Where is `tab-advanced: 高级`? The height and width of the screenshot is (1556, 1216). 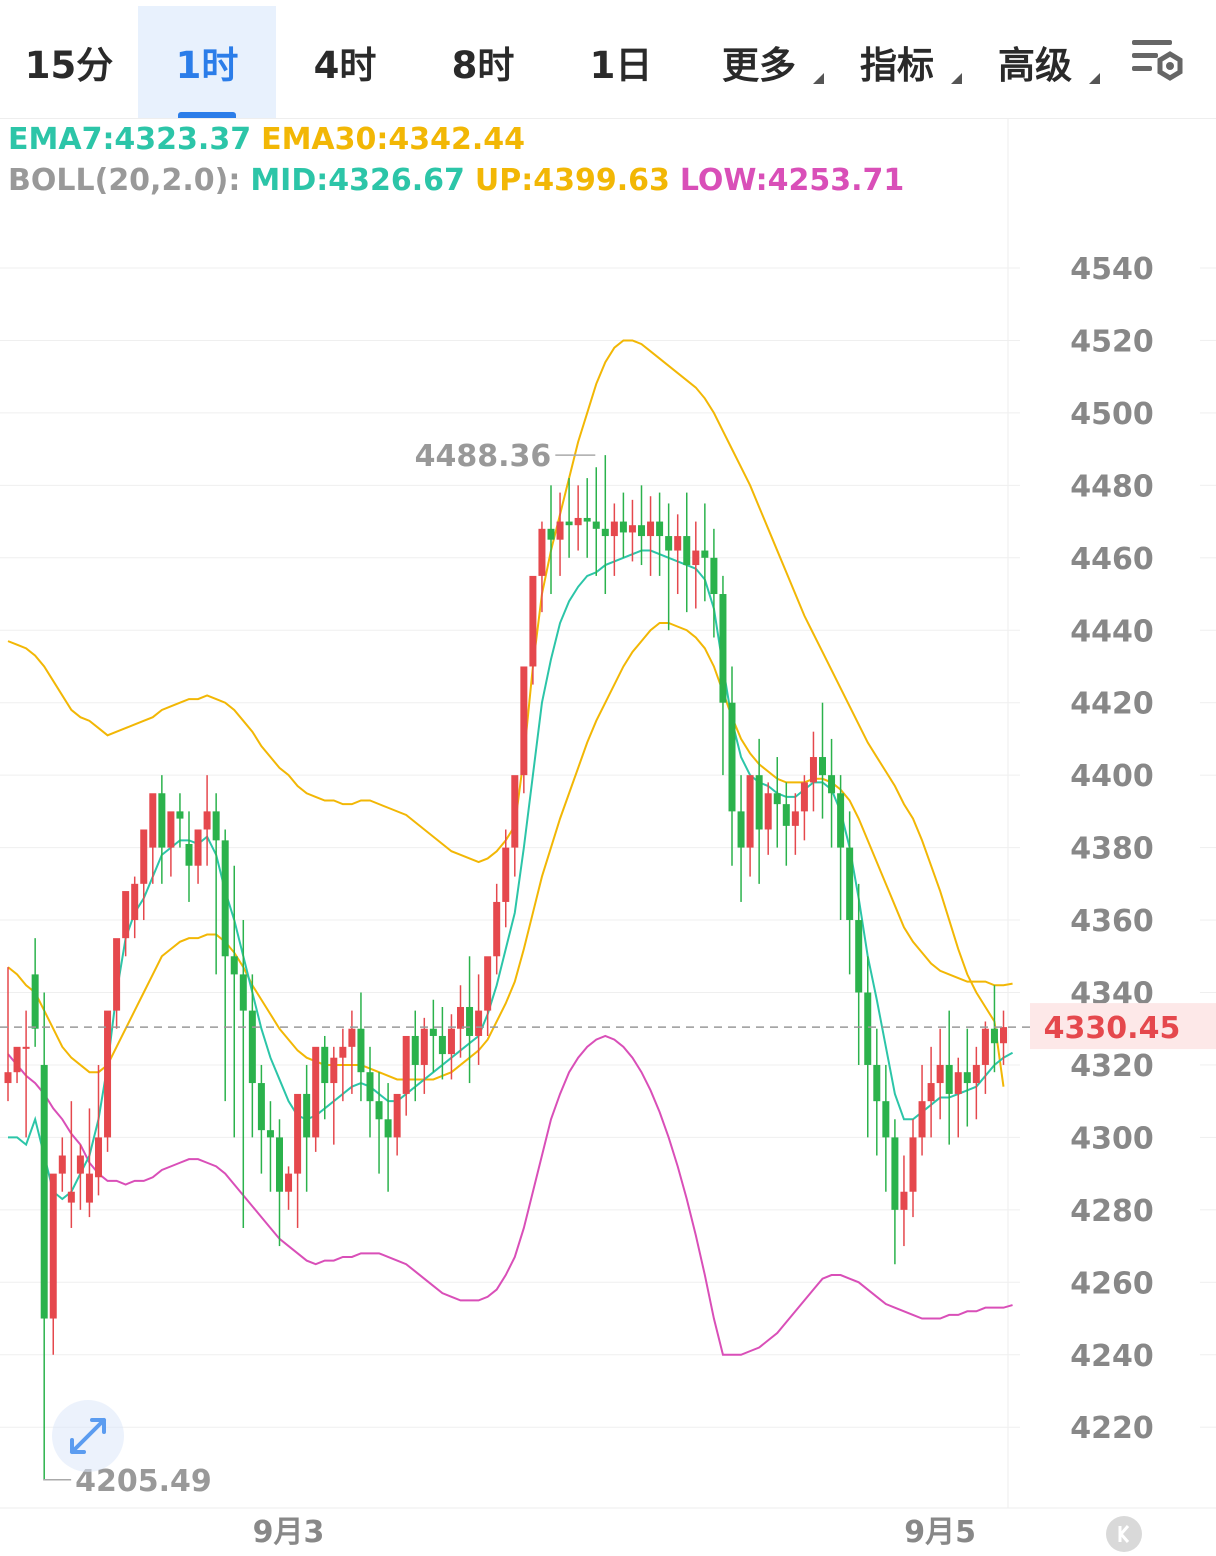 tab-advanced: 高级 is located at coordinates (1035, 62).